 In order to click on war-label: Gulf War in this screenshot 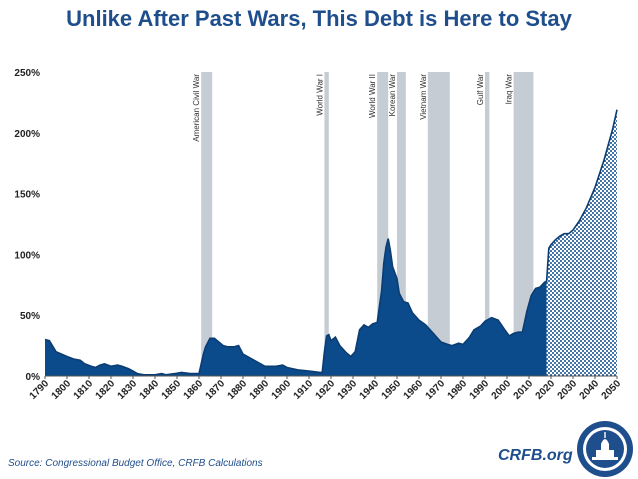, I will do `click(480, 90)`.